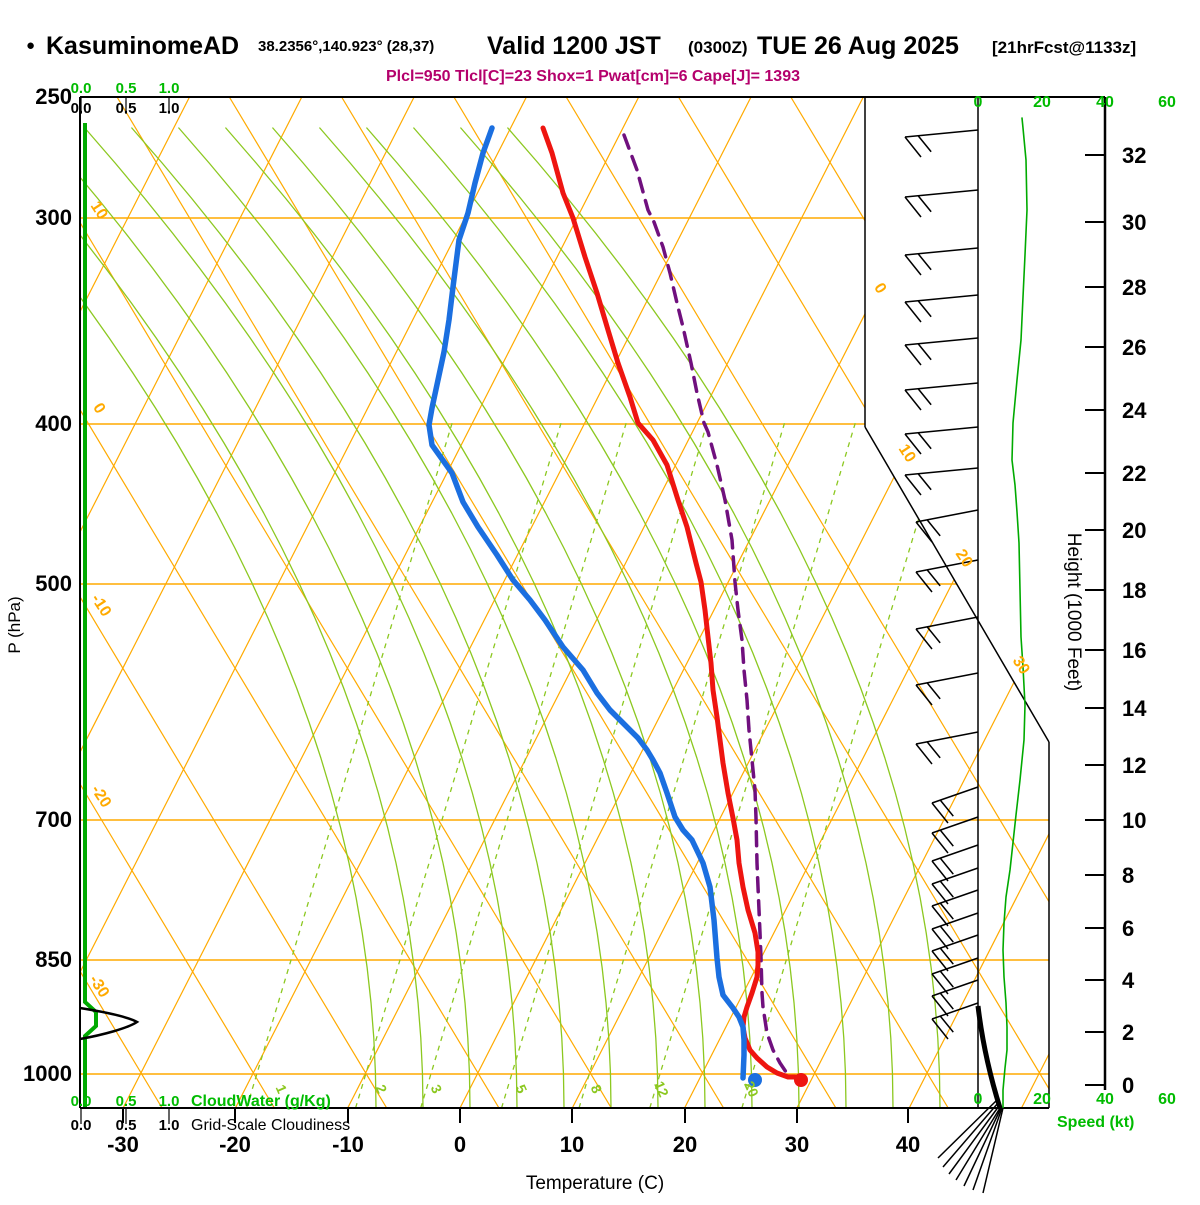  I want to click on cloudwater-scale-bottom: 1.0, so click(169, 1101).